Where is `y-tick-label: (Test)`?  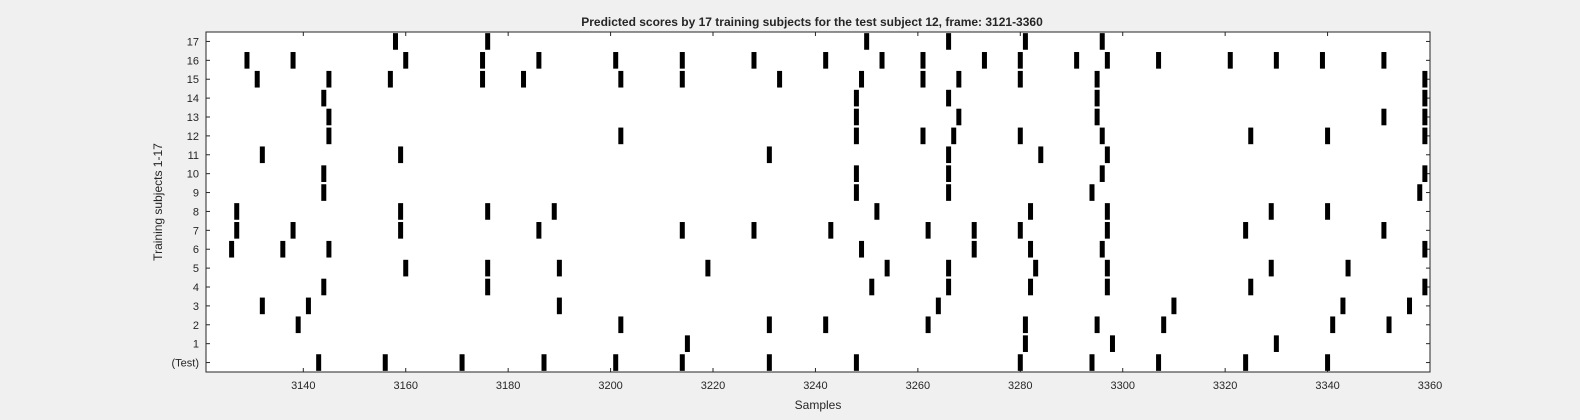 y-tick-label: (Test) is located at coordinates (186, 364).